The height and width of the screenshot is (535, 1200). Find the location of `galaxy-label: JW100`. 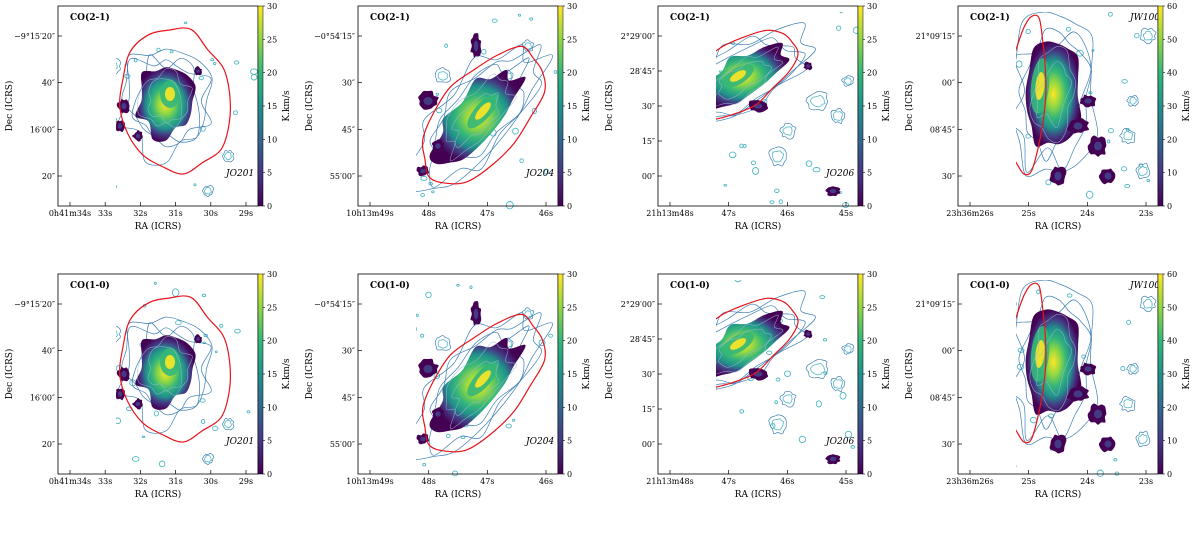

galaxy-label: JW100 is located at coordinates (1144, 18).